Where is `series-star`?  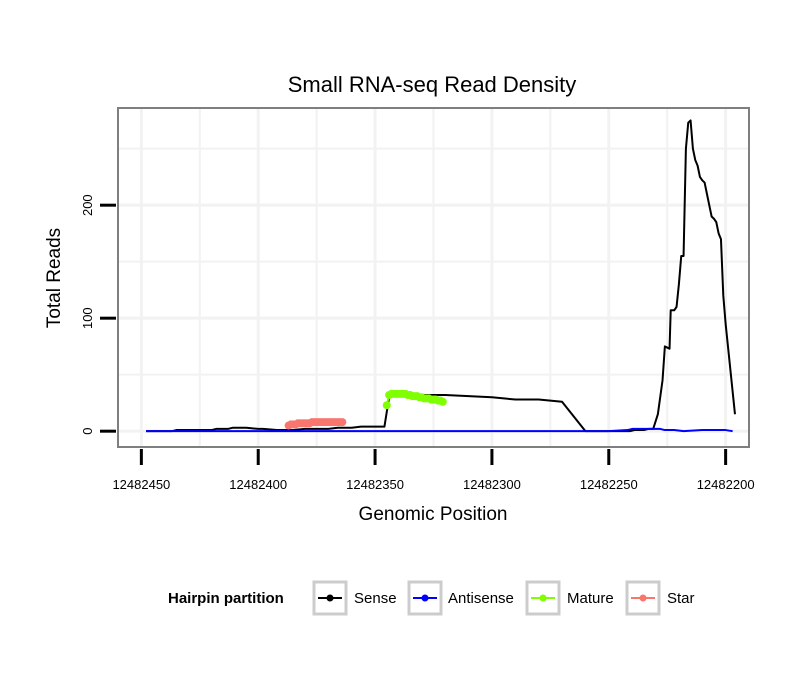
series-star is located at coordinates (315, 424).